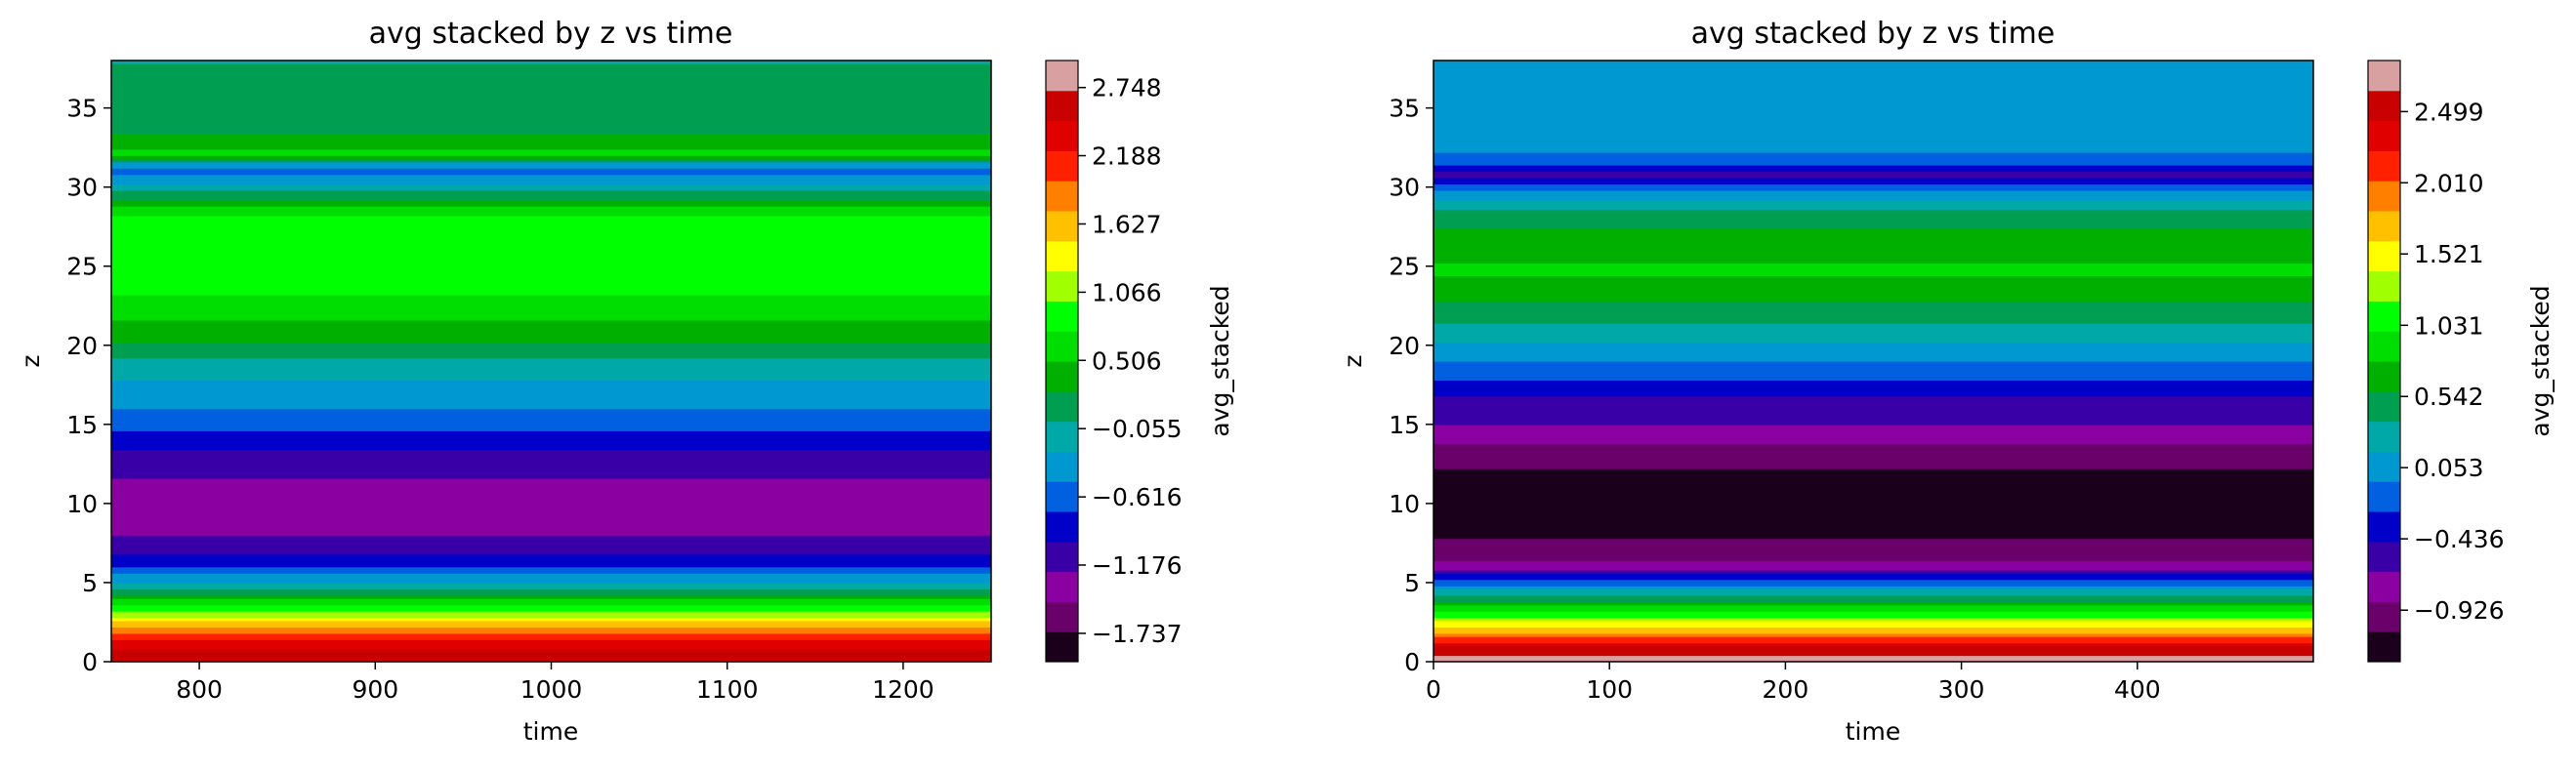 The image size is (2576, 771). Describe the element at coordinates (2449, 397) in the screenshot. I see `colorbar-tick-label: 0.542` at that location.